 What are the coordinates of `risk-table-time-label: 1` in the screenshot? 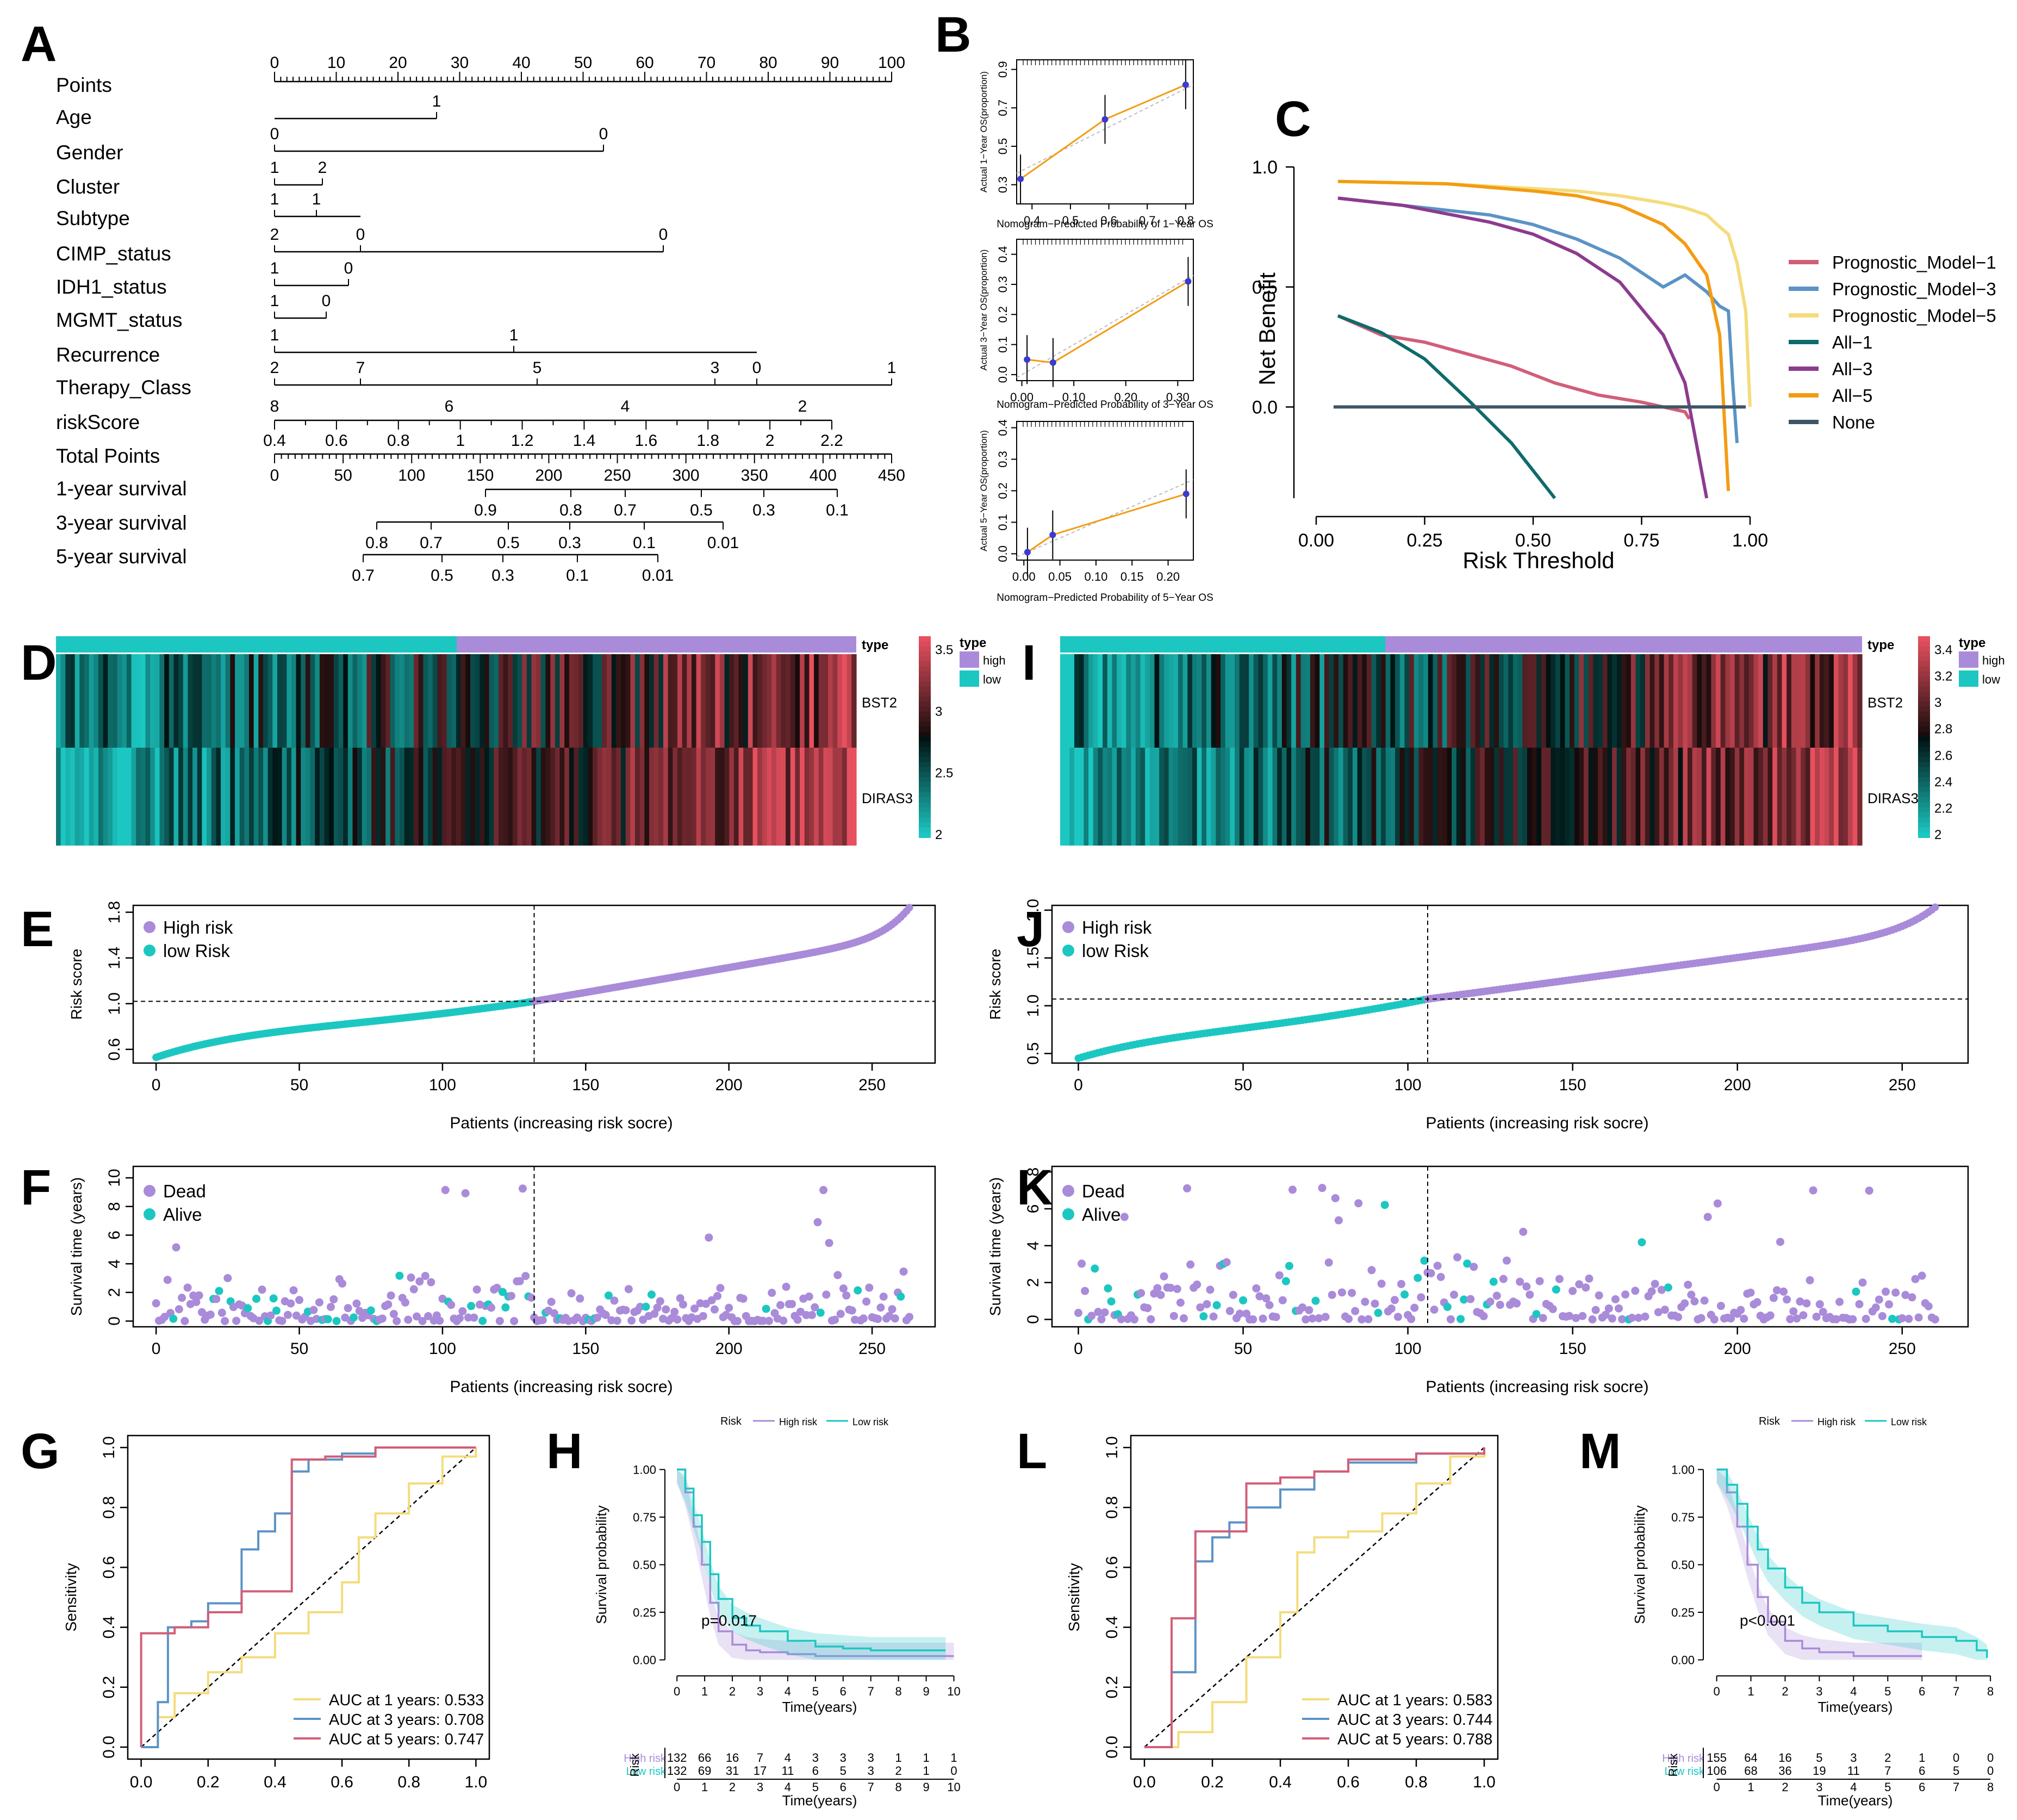 It's located at (1750, 1787).